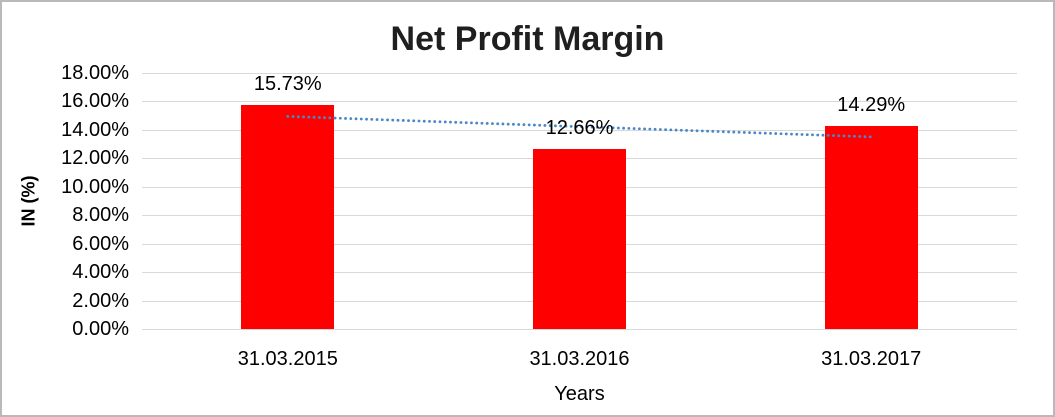 The image size is (1055, 417). Describe the element at coordinates (287, 84) in the screenshot. I see `data-label: 15.73%` at that location.